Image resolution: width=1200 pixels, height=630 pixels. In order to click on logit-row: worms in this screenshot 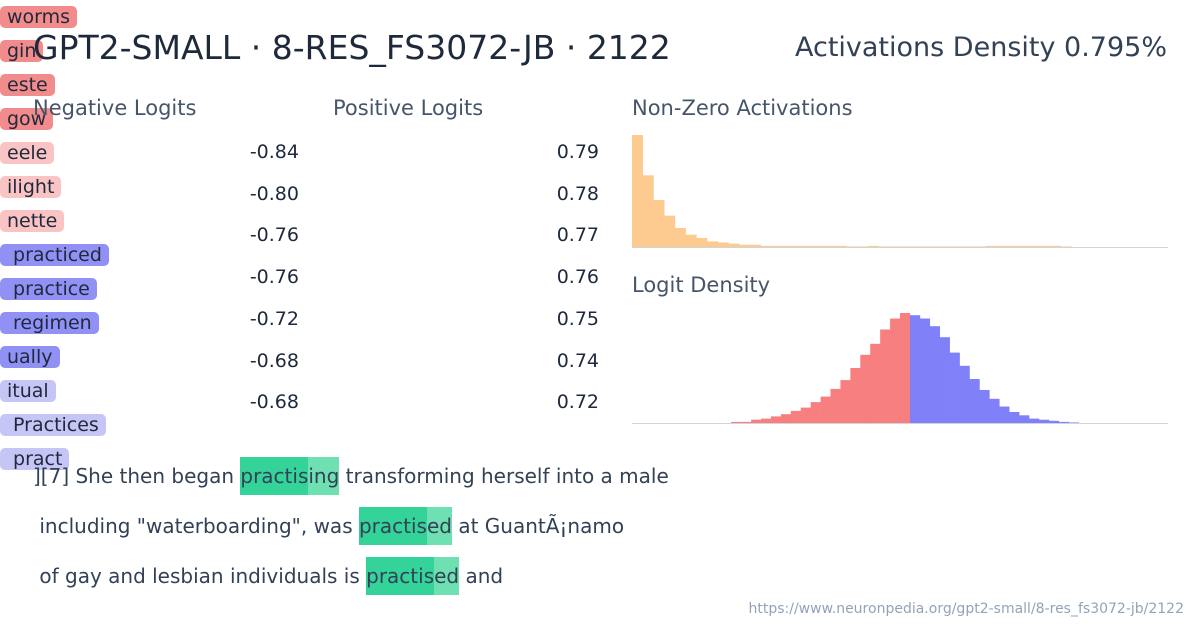, I will do `click(600, 17)`.